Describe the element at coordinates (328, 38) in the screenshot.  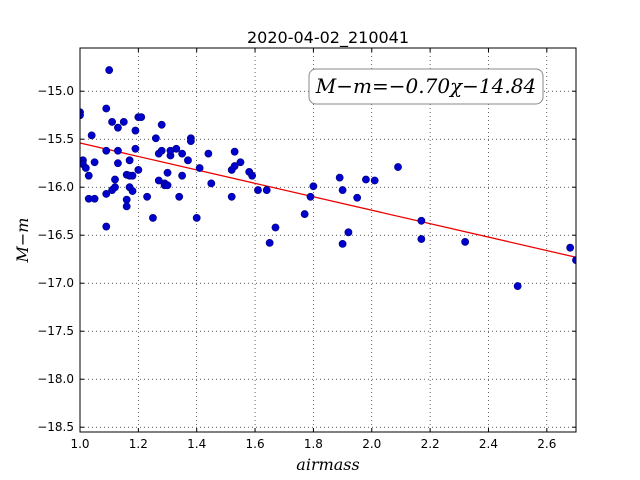
I see `chart-title: 2020-04-02_210041` at that location.